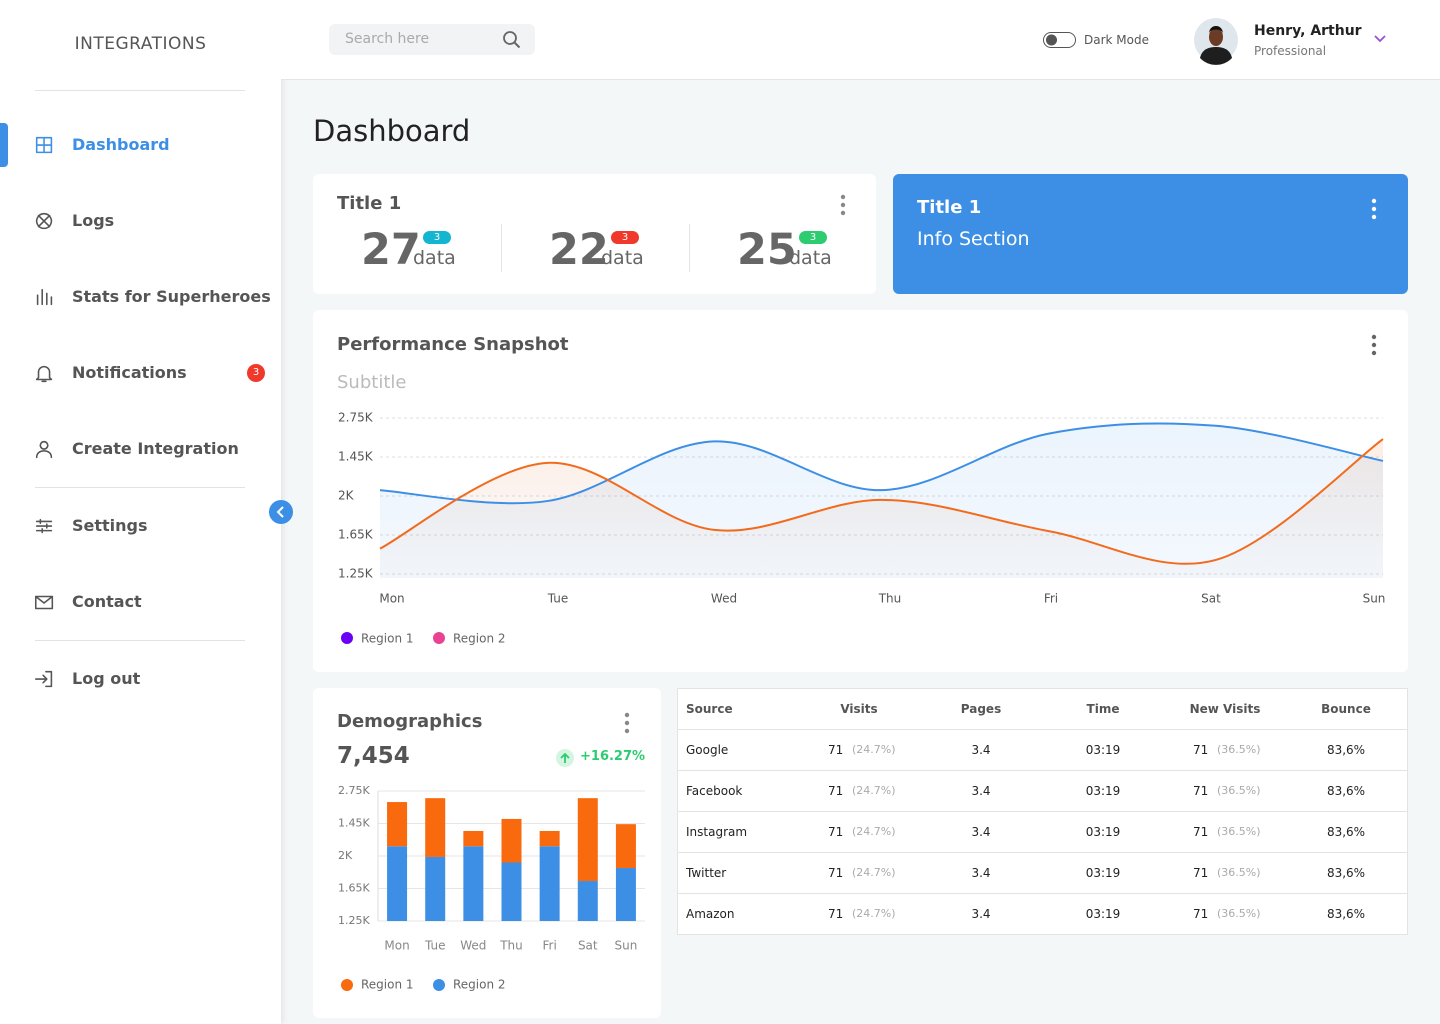 This screenshot has height=1024, width=1440. What do you see at coordinates (973, 239) in the screenshot?
I see `info-text: Info Section` at bounding box center [973, 239].